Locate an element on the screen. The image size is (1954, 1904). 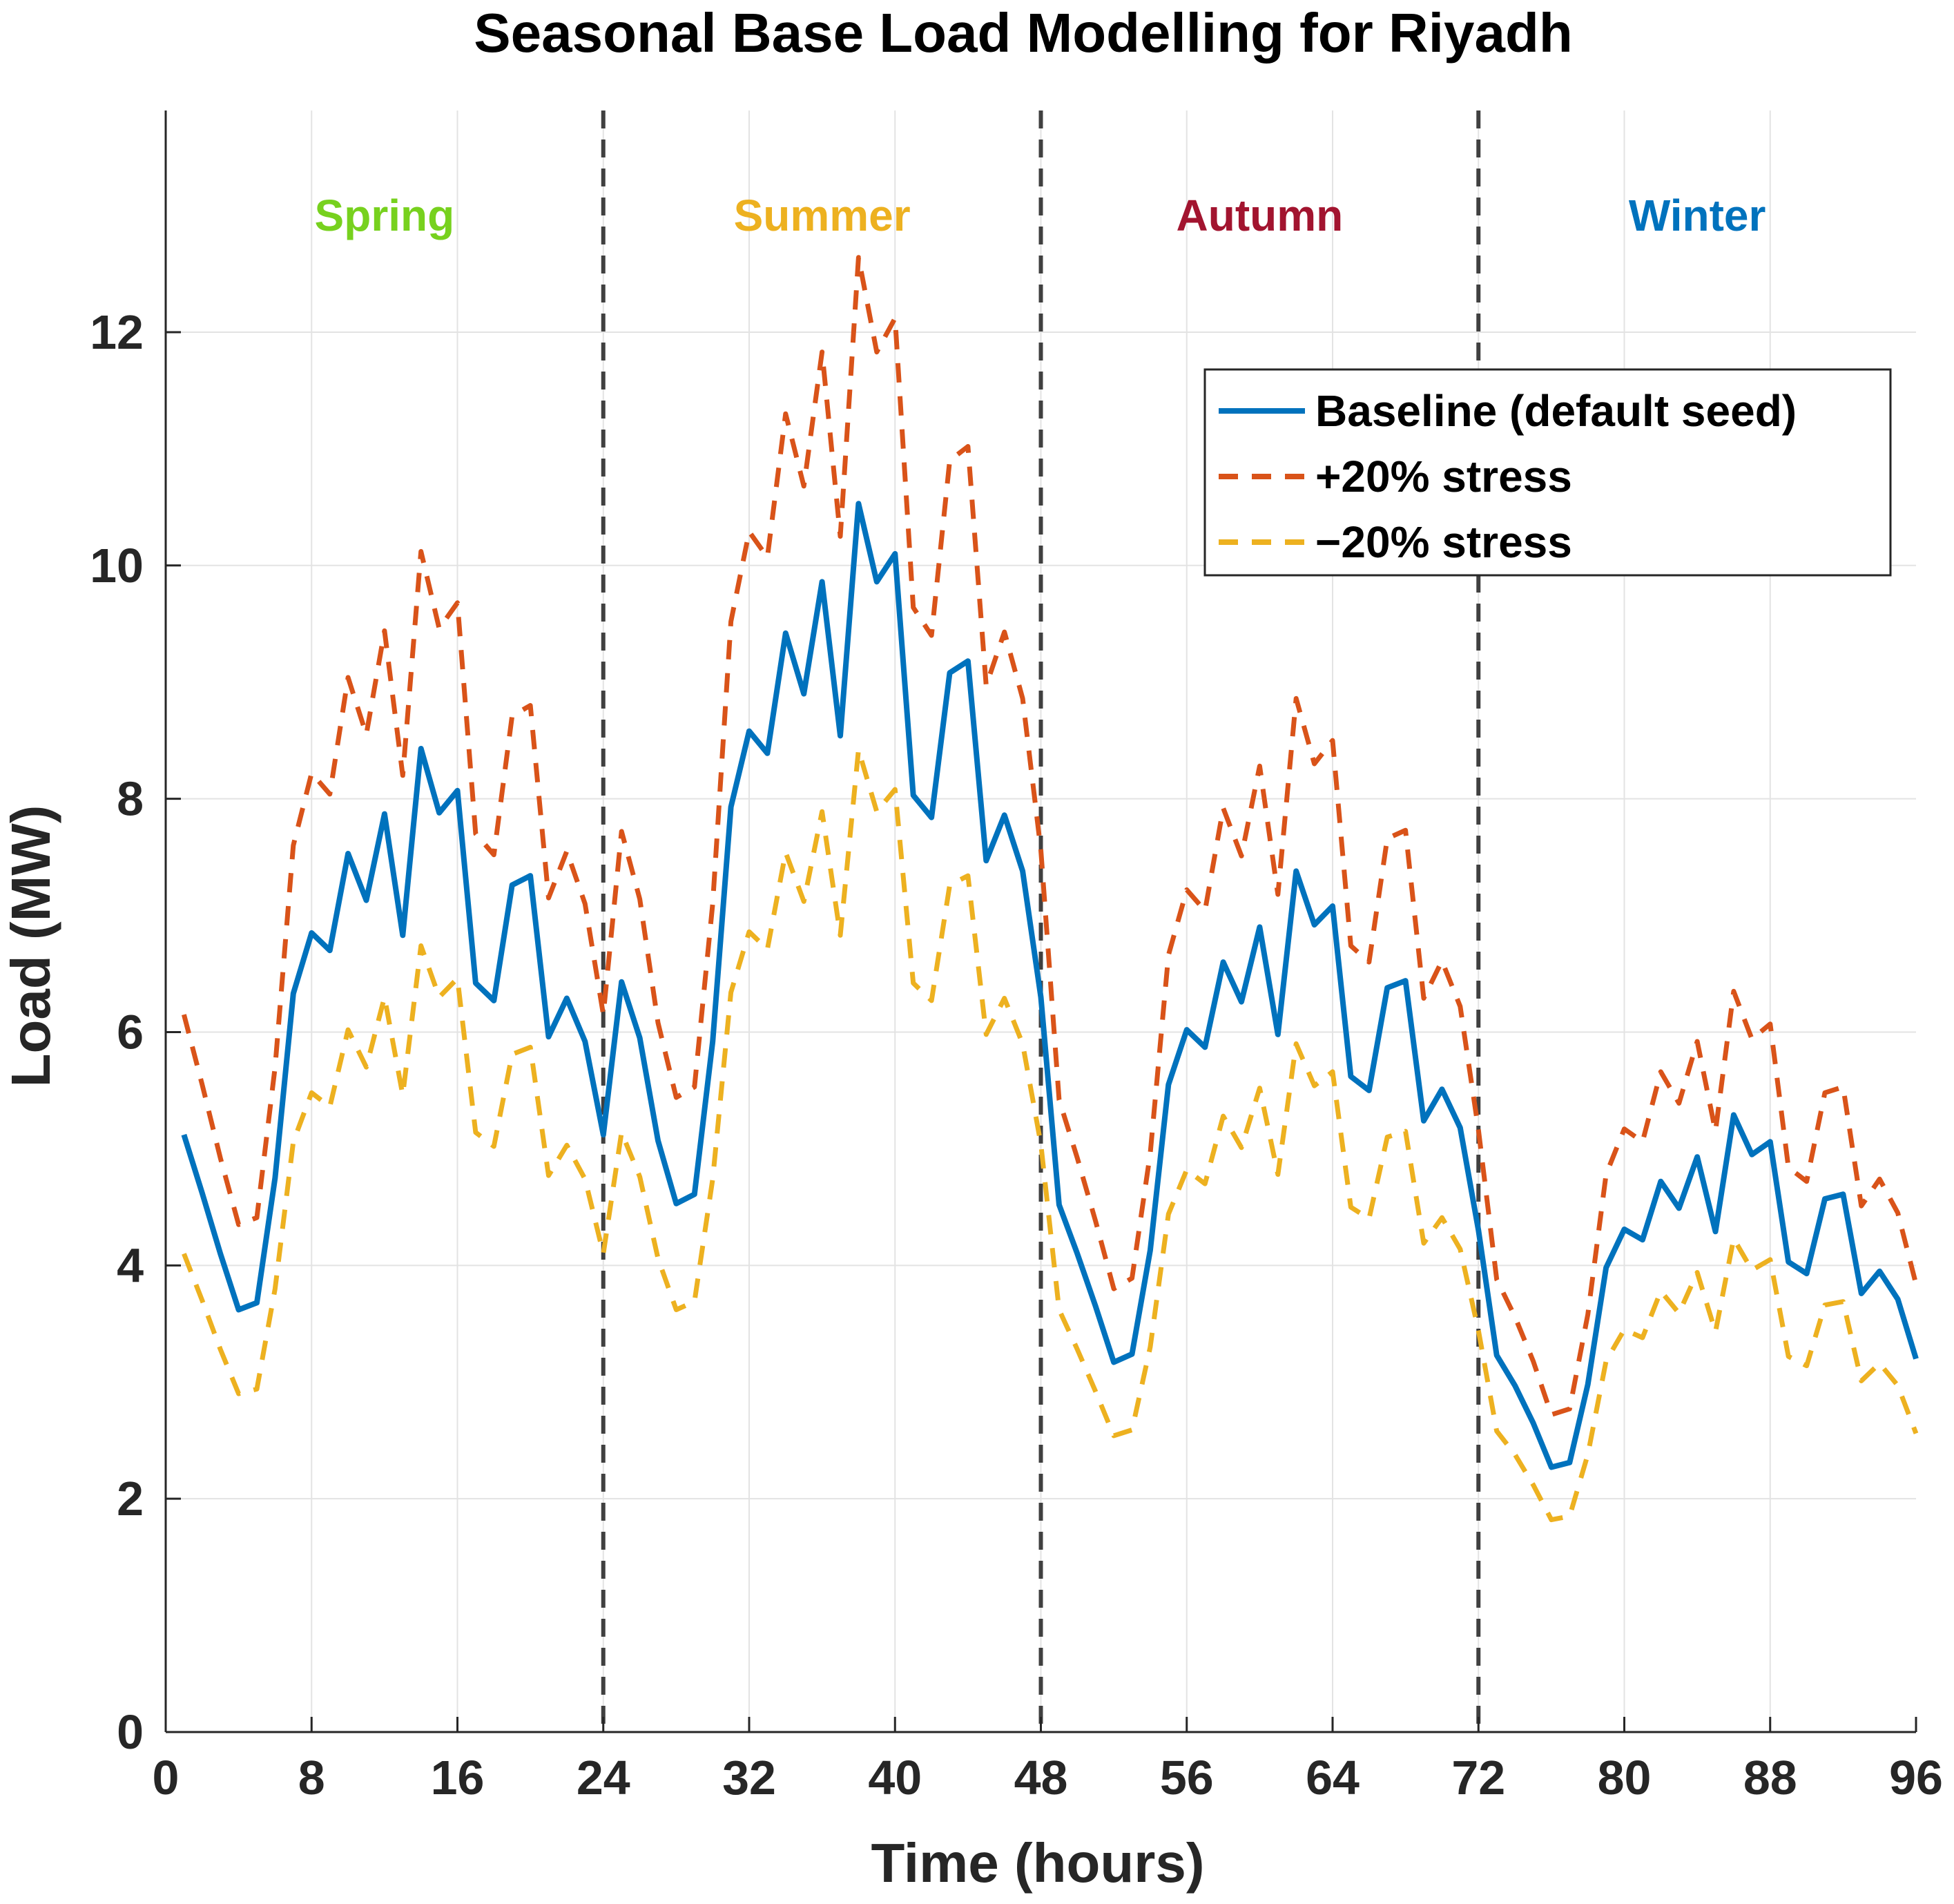
x-tick-label: 40 is located at coordinates (895, 1778).